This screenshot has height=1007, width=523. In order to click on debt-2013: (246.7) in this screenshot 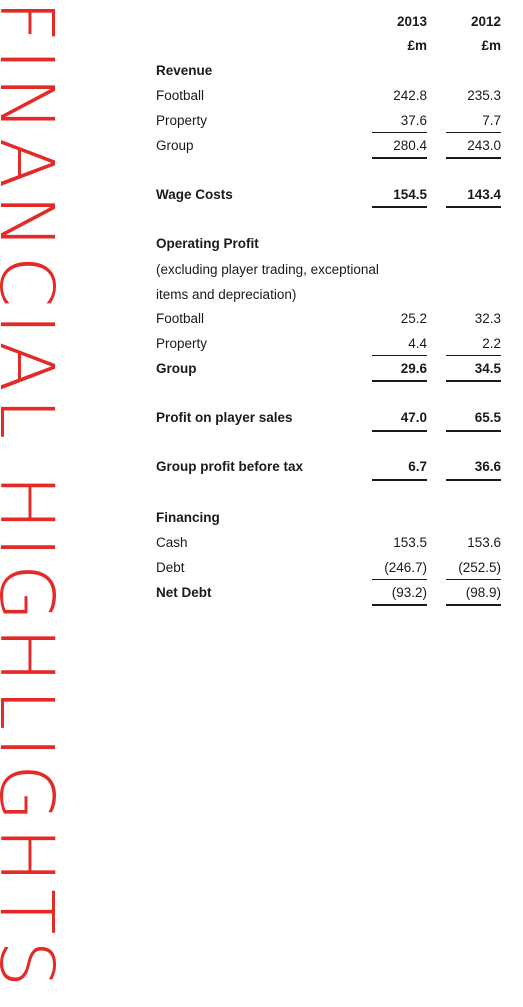, I will do `click(405, 567)`.